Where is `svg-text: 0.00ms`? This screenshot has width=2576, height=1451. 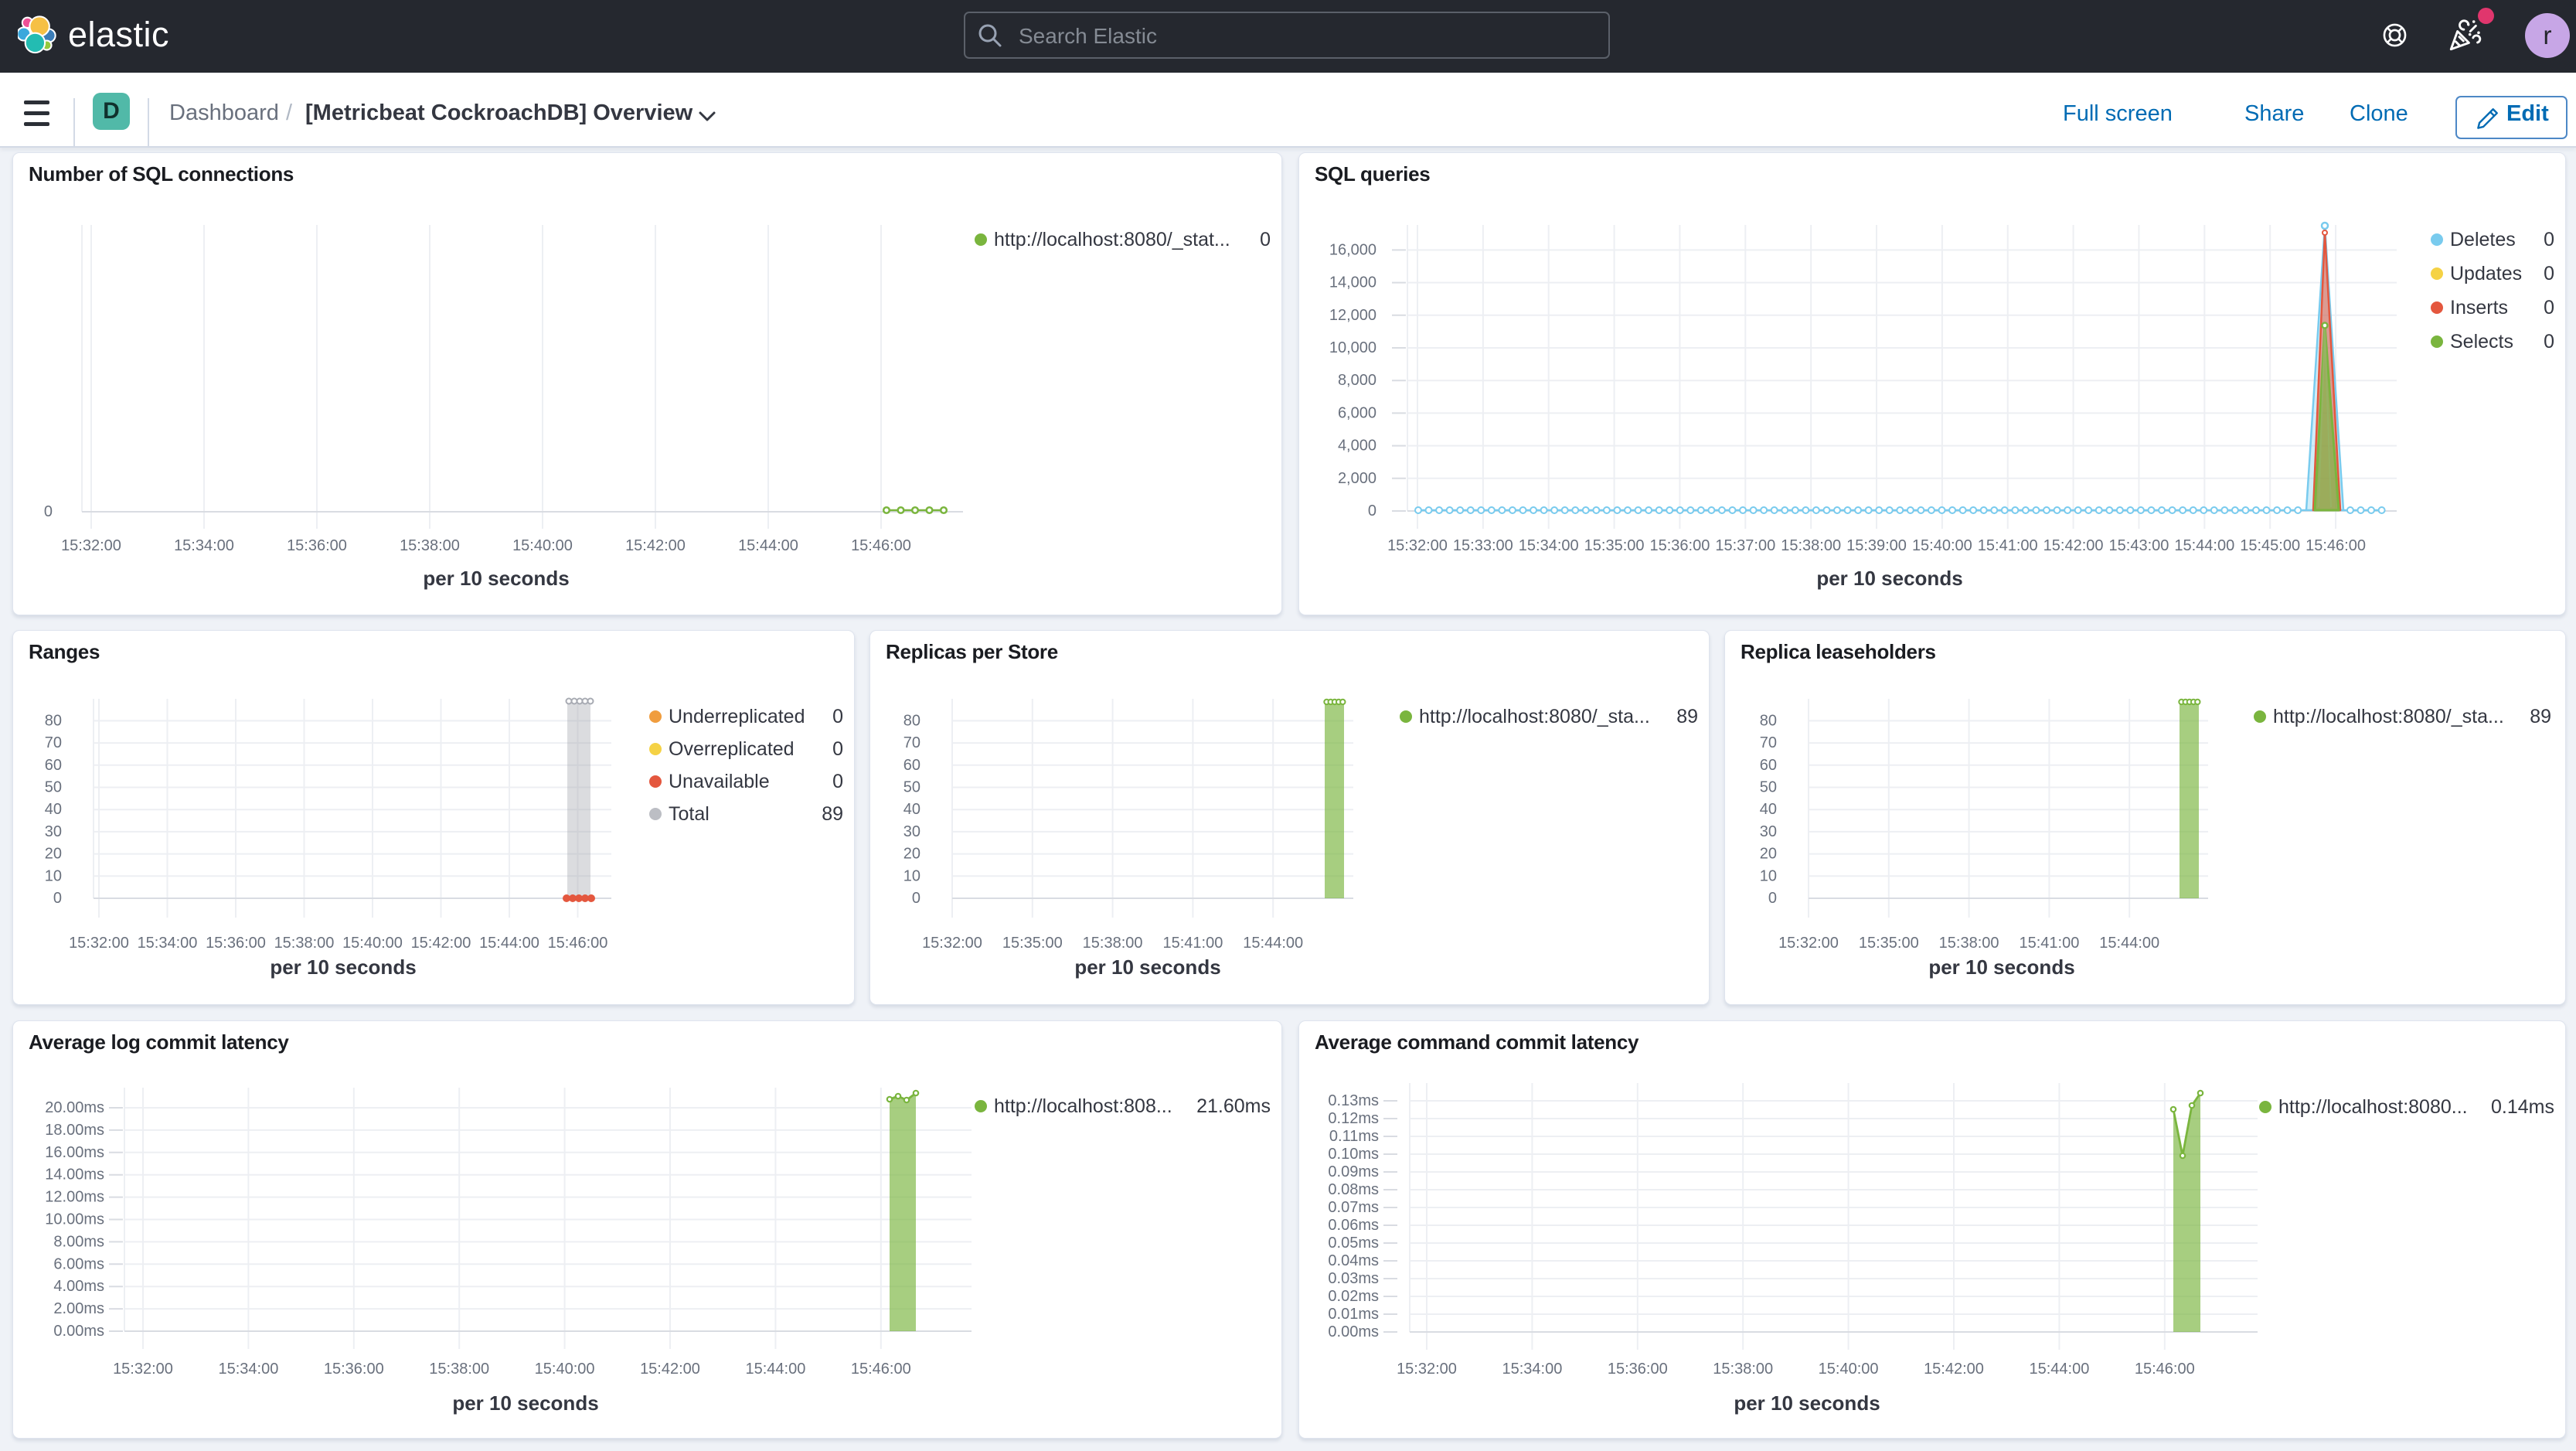 svg-text: 0.00ms is located at coordinates (1353, 1331).